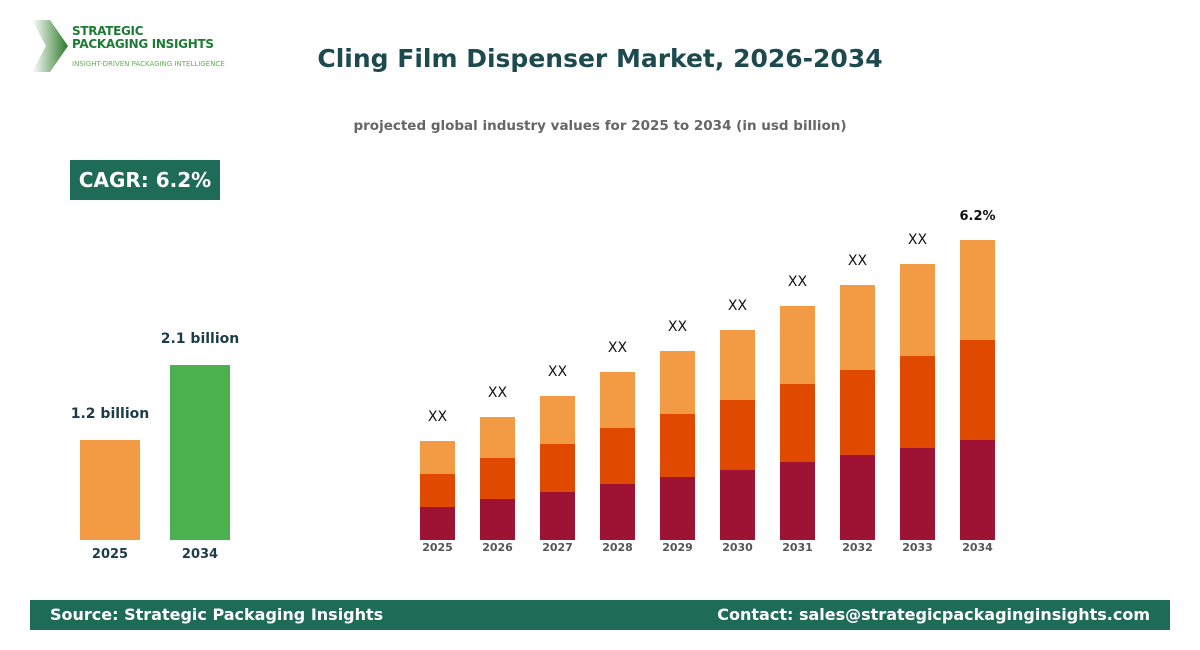  Describe the element at coordinates (497, 547) in the screenshot. I see `x-tick-label: 2026` at that location.